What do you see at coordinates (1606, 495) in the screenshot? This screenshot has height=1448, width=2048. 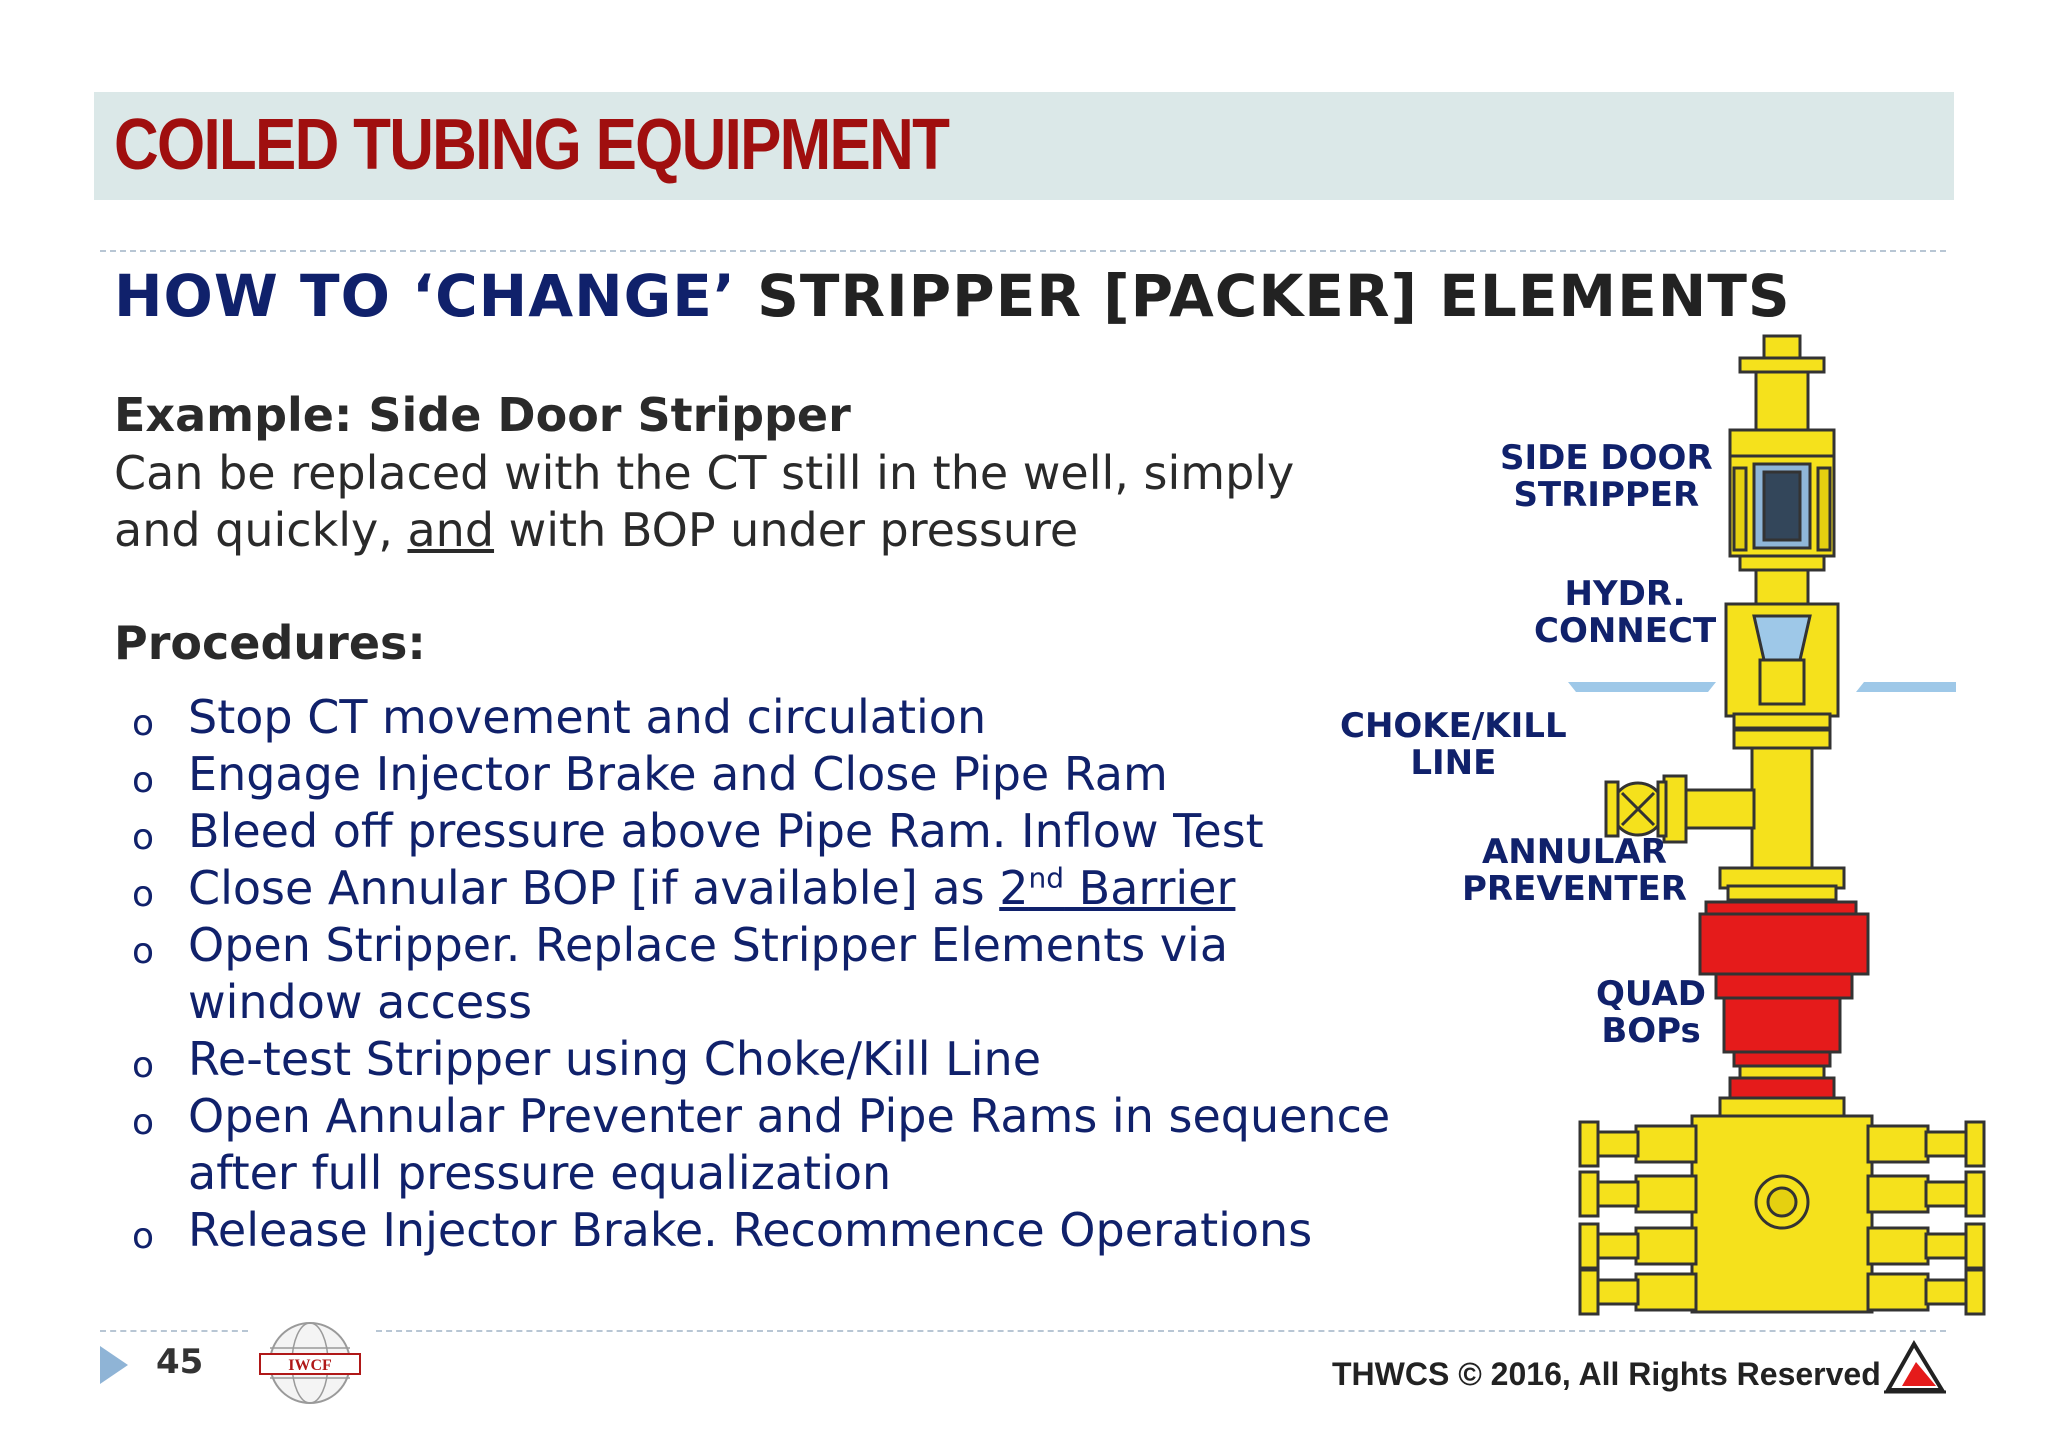 I see `label-line: STRIPPER` at bounding box center [1606, 495].